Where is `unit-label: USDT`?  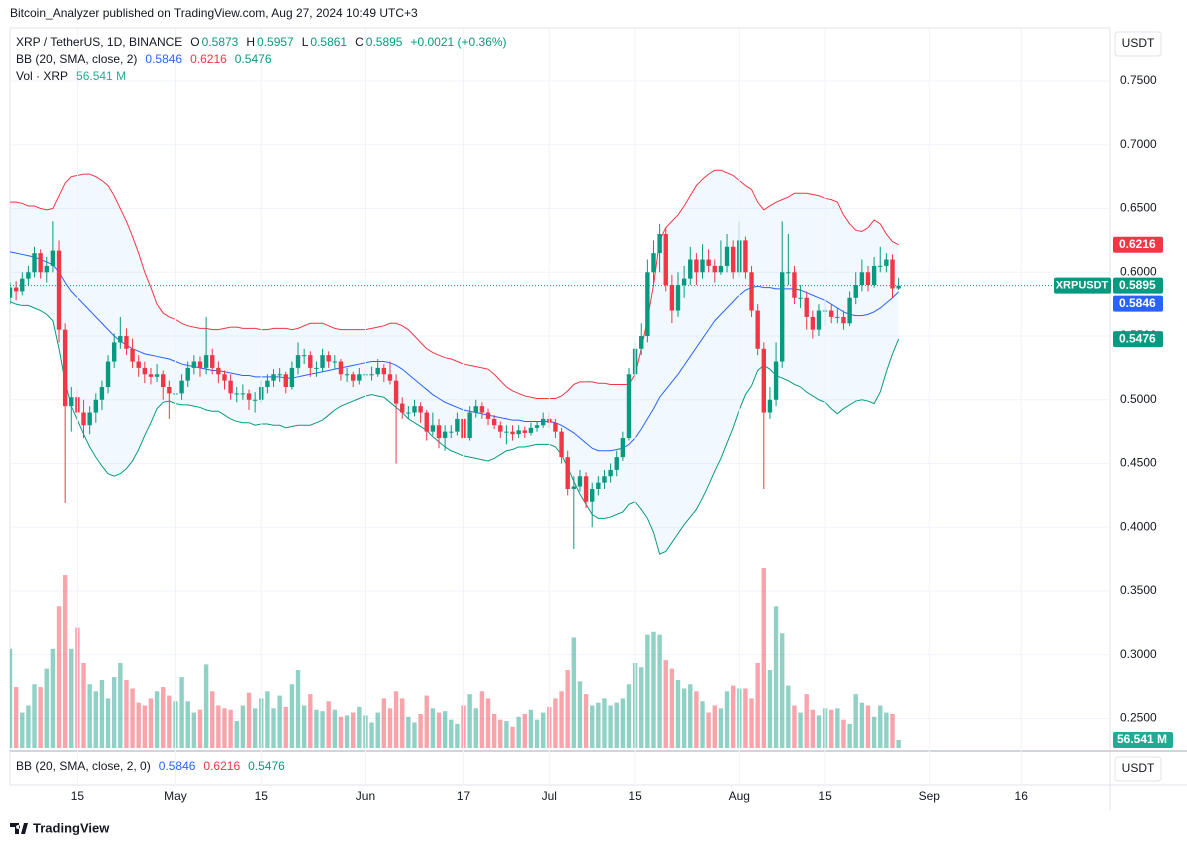
unit-label: USDT is located at coordinates (1138, 43).